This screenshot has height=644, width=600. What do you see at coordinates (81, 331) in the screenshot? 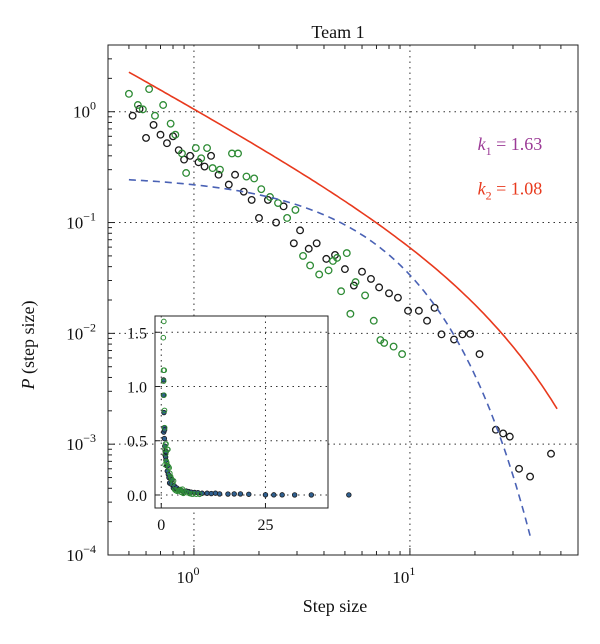
I see `y-tick-label: 10⁻²` at bounding box center [81, 331].